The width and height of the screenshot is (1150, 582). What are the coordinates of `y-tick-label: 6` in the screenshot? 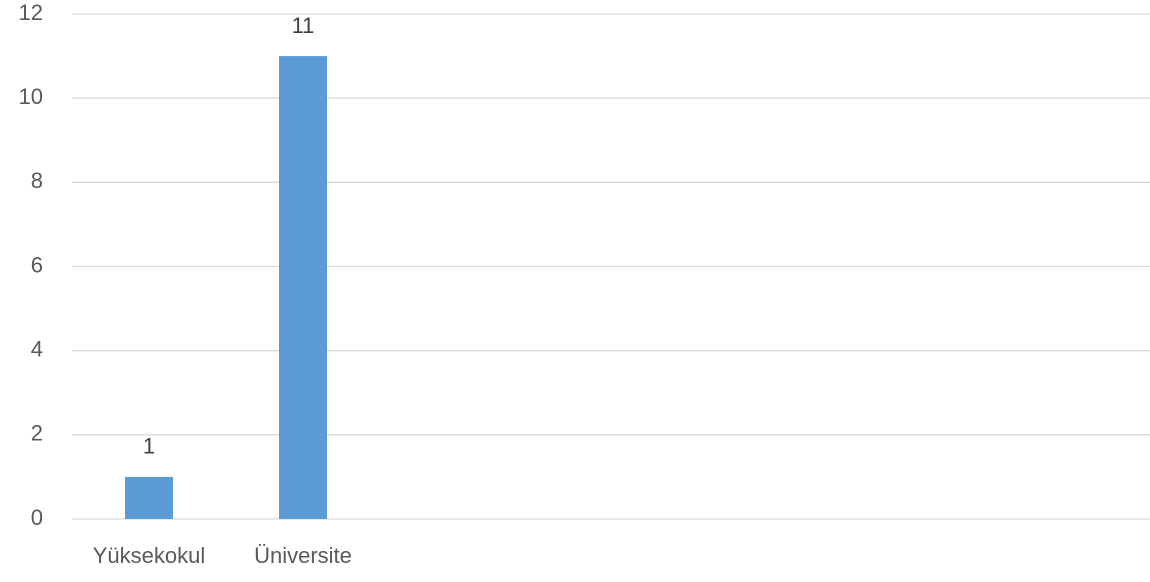 It's located at (37, 264).